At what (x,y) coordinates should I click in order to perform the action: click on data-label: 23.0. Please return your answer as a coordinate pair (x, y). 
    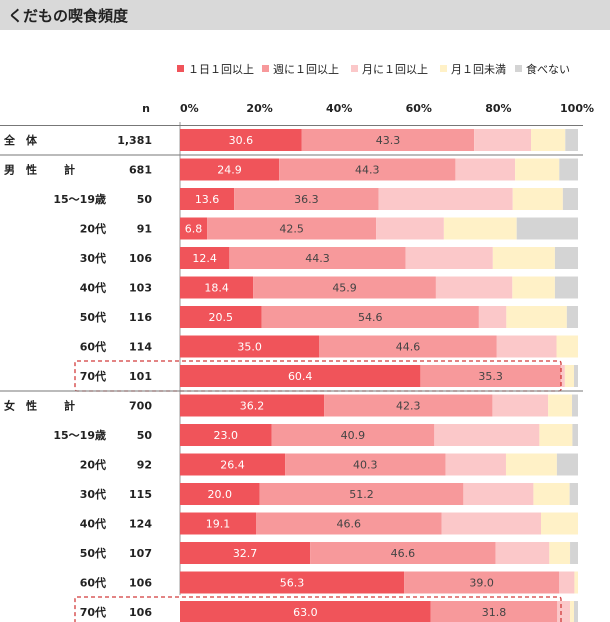
    Looking at the image, I should click on (226, 435).